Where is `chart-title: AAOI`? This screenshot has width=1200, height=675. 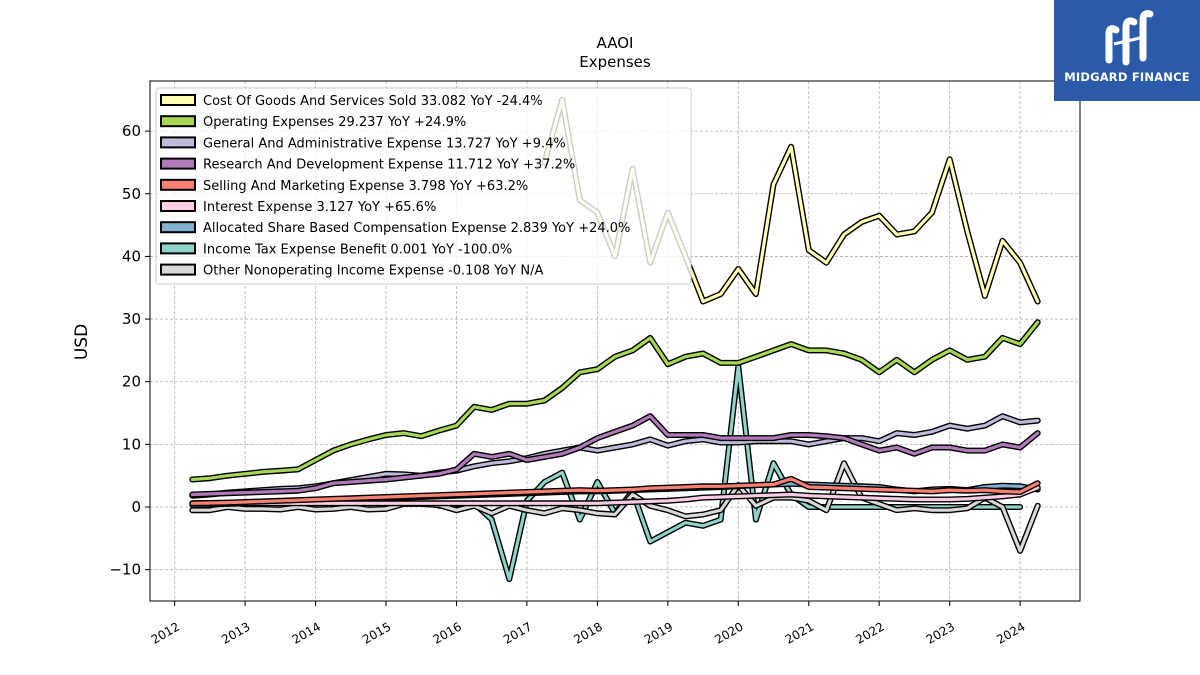
chart-title: AAOI is located at coordinates (615, 43).